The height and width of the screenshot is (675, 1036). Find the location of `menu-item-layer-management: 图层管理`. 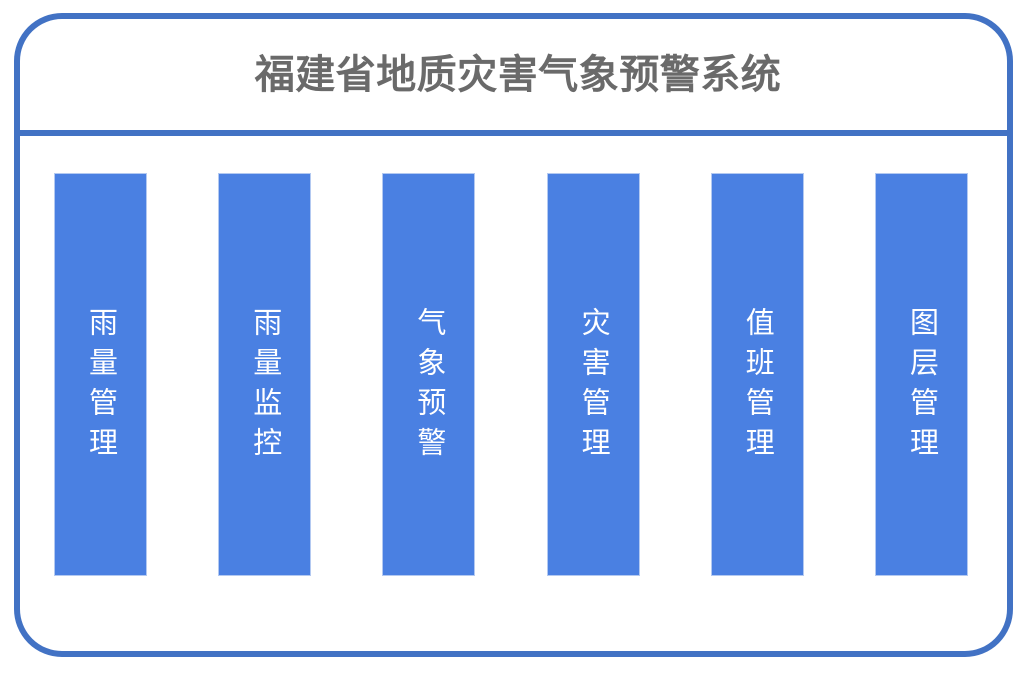

menu-item-layer-management: 图层管理 is located at coordinates (921, 374).